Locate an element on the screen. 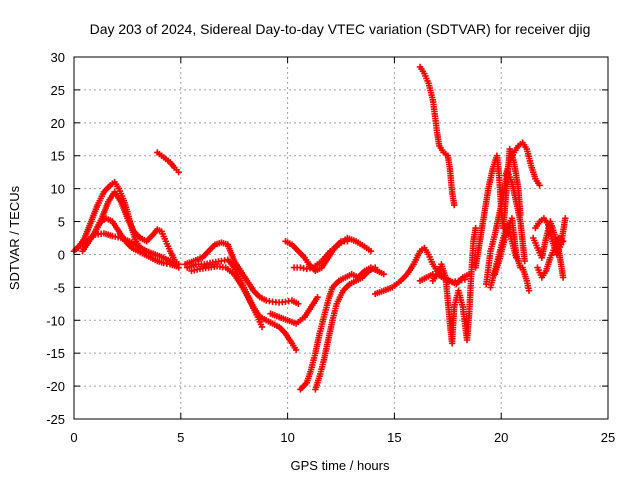 The image size is (640, 480). y-tick-label: -15 is located at coordinates (55, 353).